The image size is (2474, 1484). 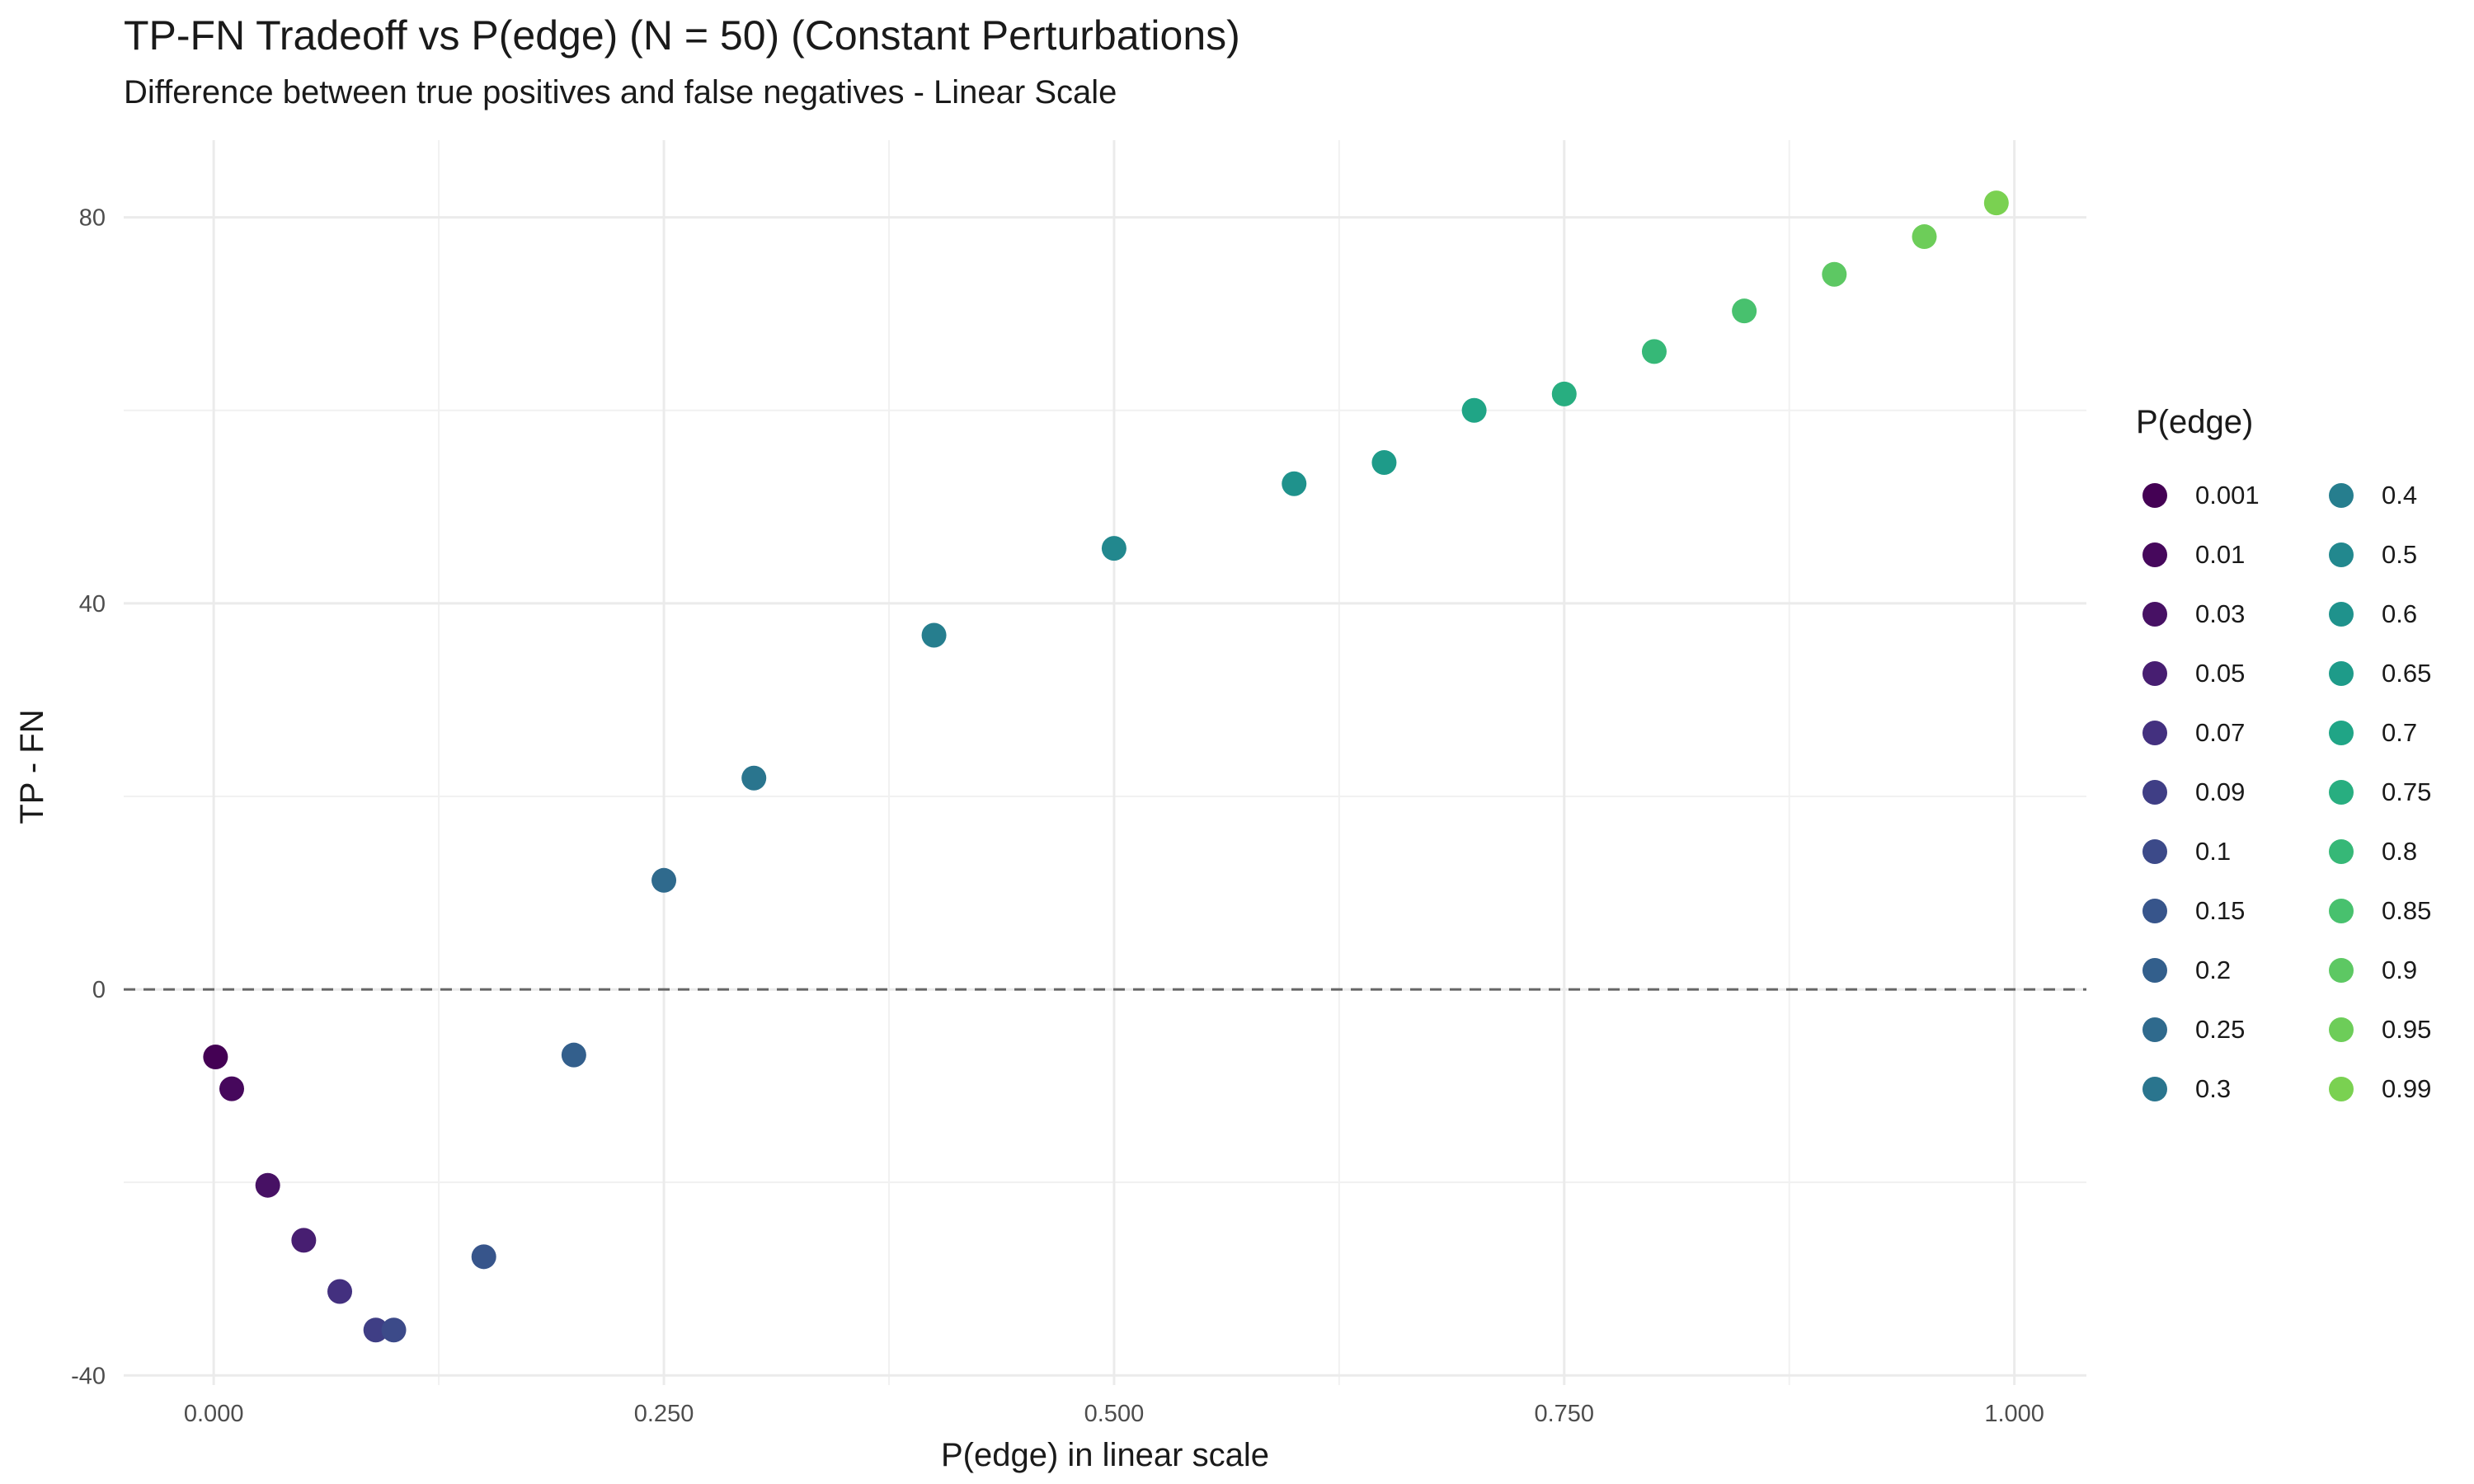 What do you see at coordinates (99, 990) in the screenshot?
I see `y-tick-label: 0` at bounding box center [99, 990].